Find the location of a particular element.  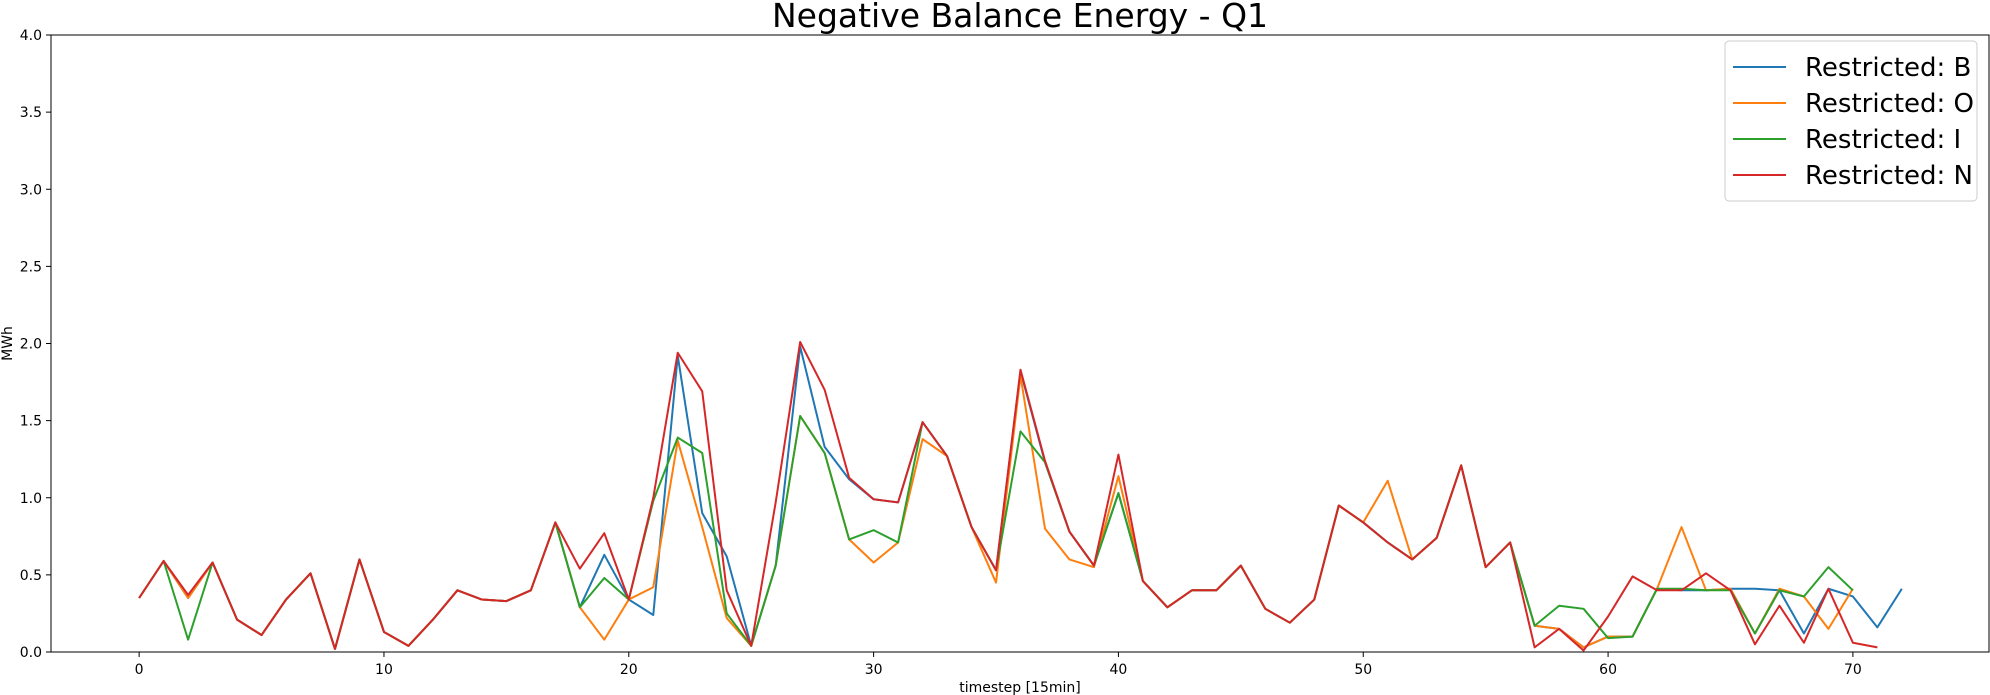

x-tick-label: 30 is located at coordinates (874, 670).